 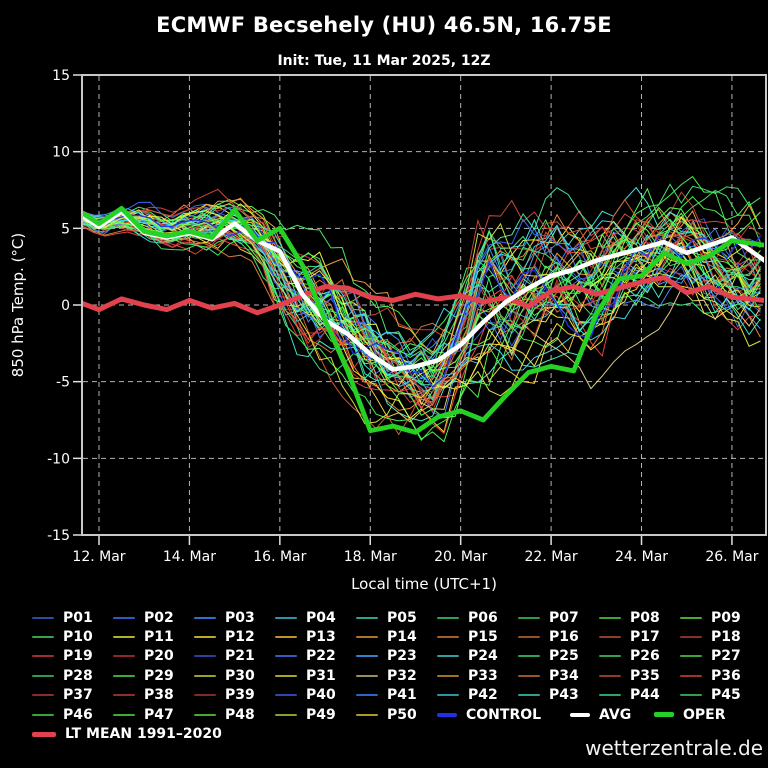 I want to click on chart-subtitle: Init: Tue, 11 Mar 2025, 12Z, so click(x=384, y=61).